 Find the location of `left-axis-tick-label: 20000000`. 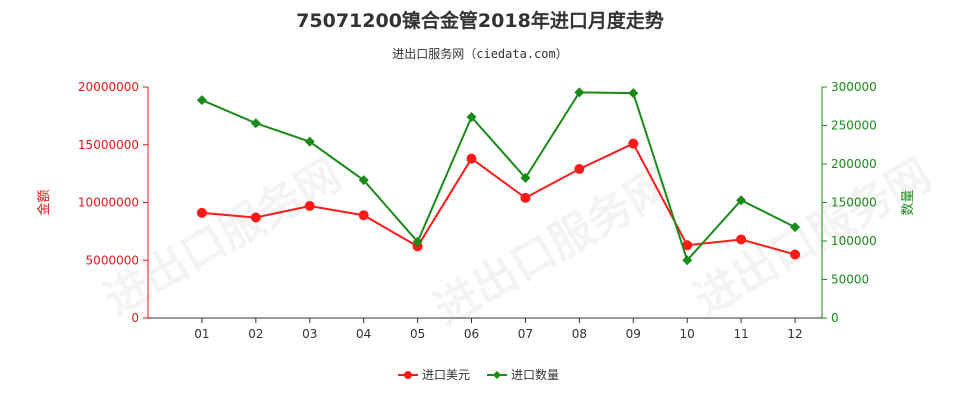

left-axis-tick-label: 20000000 is located at coordinates (108, 87).